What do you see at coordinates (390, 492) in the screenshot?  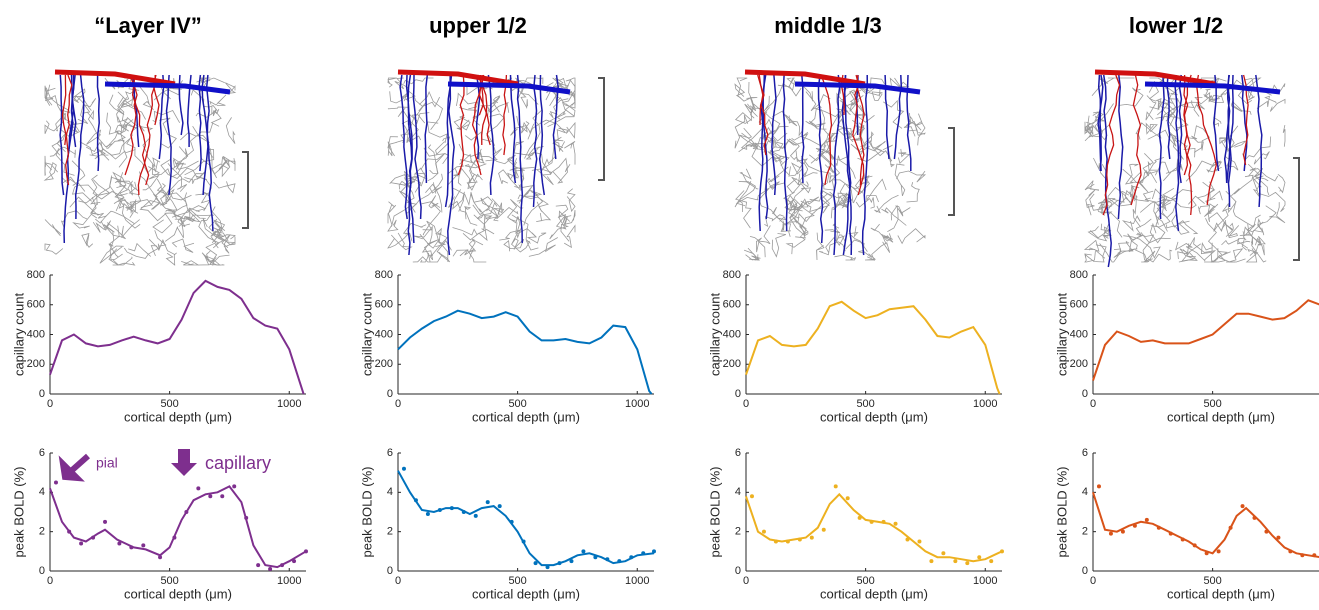 I see `y-tick-label: 4` at bounding box center [390, 492].